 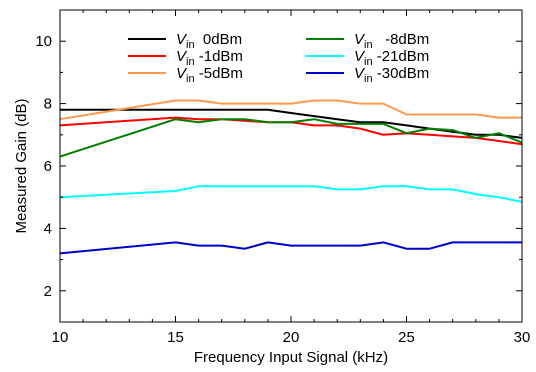 What do you see at coordinates (391, 41) in the screenshot?
I see `legend-label-4: Vin -8dBm` at bounding box center [391, 41].